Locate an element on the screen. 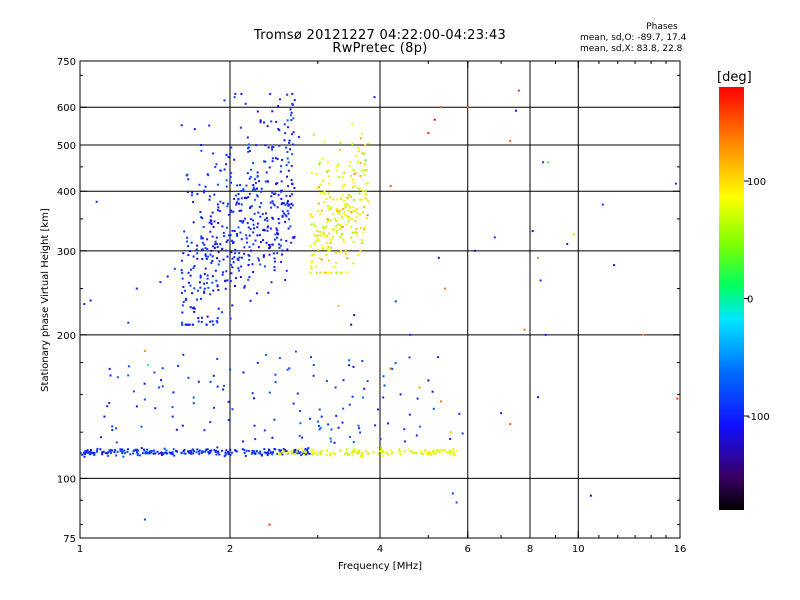 The width and height of the screenshot is (800, 600). phase-stats-o: mean, sd,O: -89.7, 17.4 is located at coordinates (633, 38).